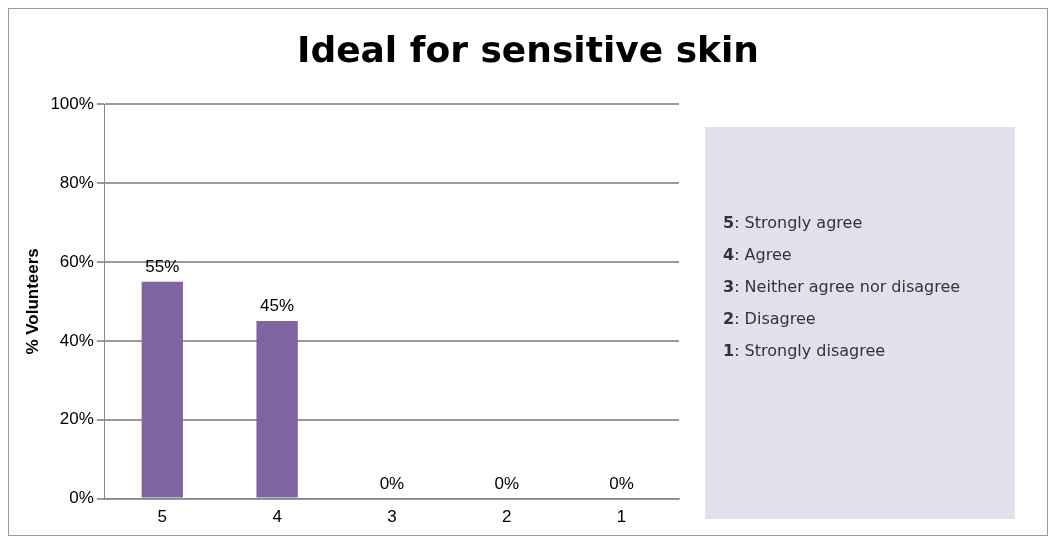 This screenshot has width=1058, height=546. I want to click on x-tick-label: 3, so click(392, 517).